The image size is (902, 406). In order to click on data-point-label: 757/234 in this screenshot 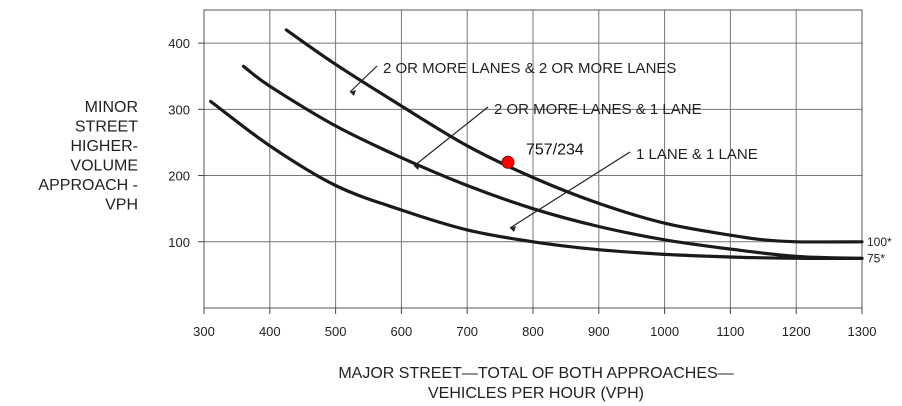, I will do `click(555, 149)`.